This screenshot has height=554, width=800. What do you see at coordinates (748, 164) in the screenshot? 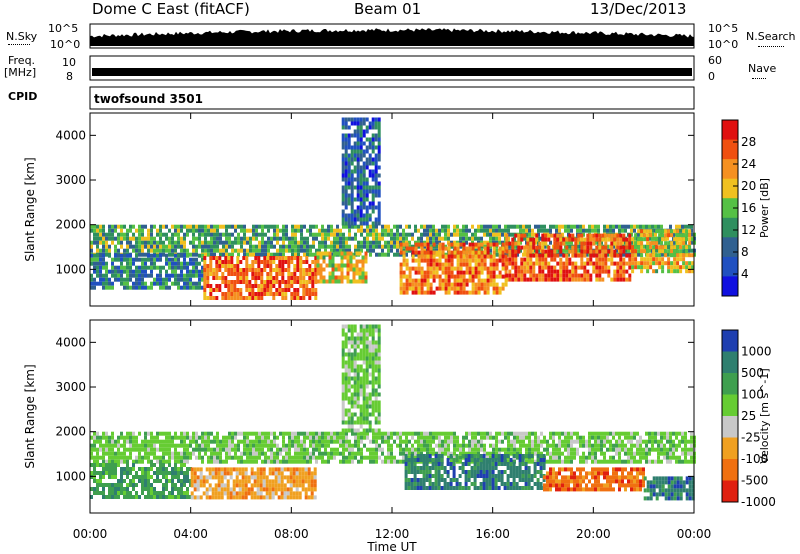
I see `colorbar-tick-label: 24` at bounding box center [748, 164].